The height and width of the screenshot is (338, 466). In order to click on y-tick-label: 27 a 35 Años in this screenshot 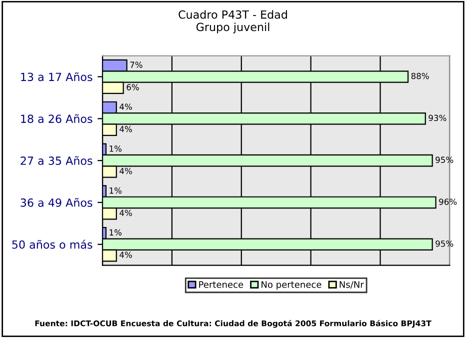, I will do `click(56, 160)`.